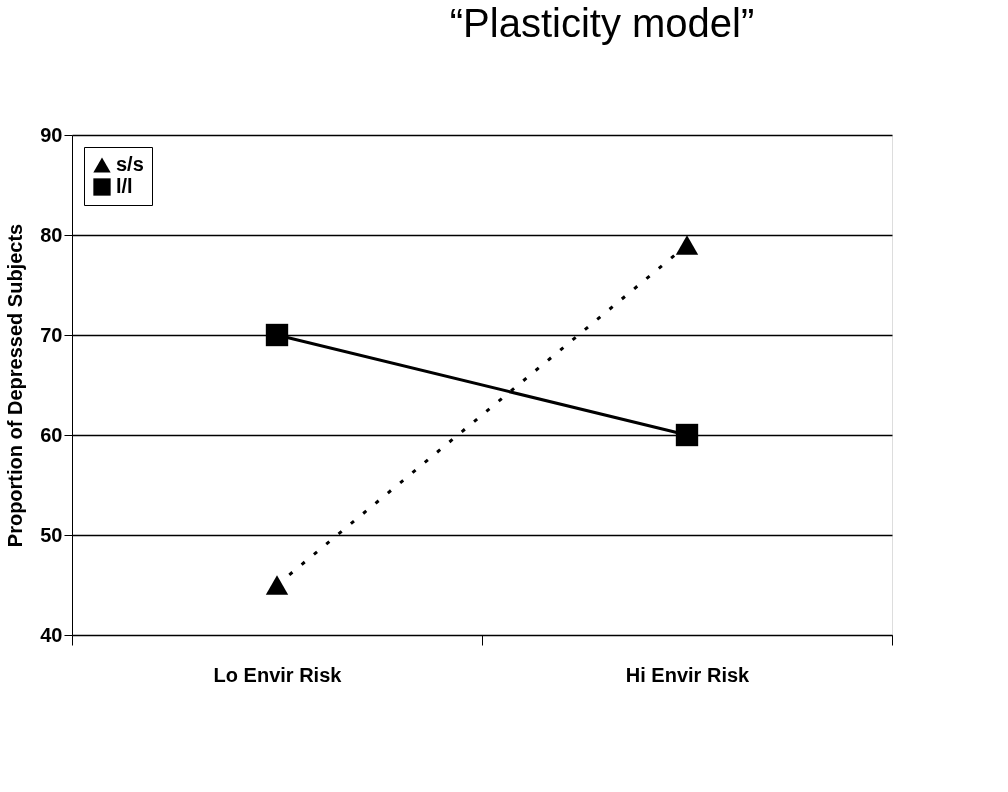 This screenshot has width=1008, height=792. I want to click on chart-title: “Plasticity model”, so click(602, 23).